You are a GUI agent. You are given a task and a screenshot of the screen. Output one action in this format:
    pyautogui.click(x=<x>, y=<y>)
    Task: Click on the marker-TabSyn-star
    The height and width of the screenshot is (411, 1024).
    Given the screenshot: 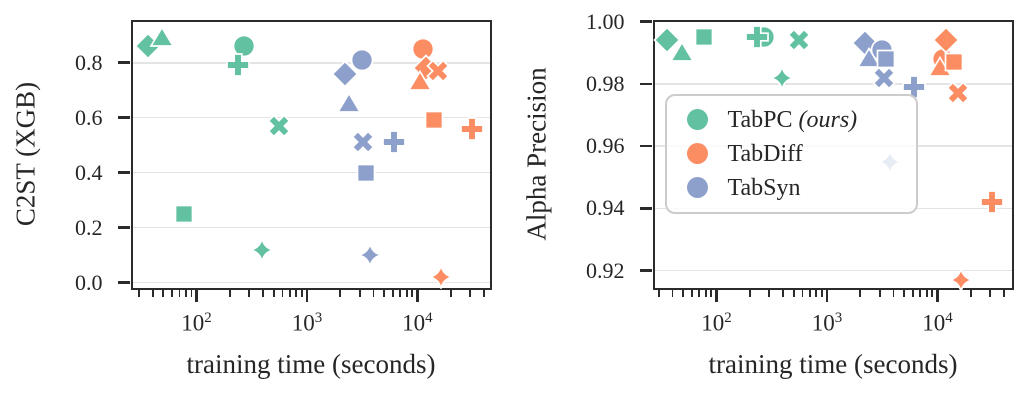 What is the action you would take?
    pyautogui.click(x=369, y=255)
    